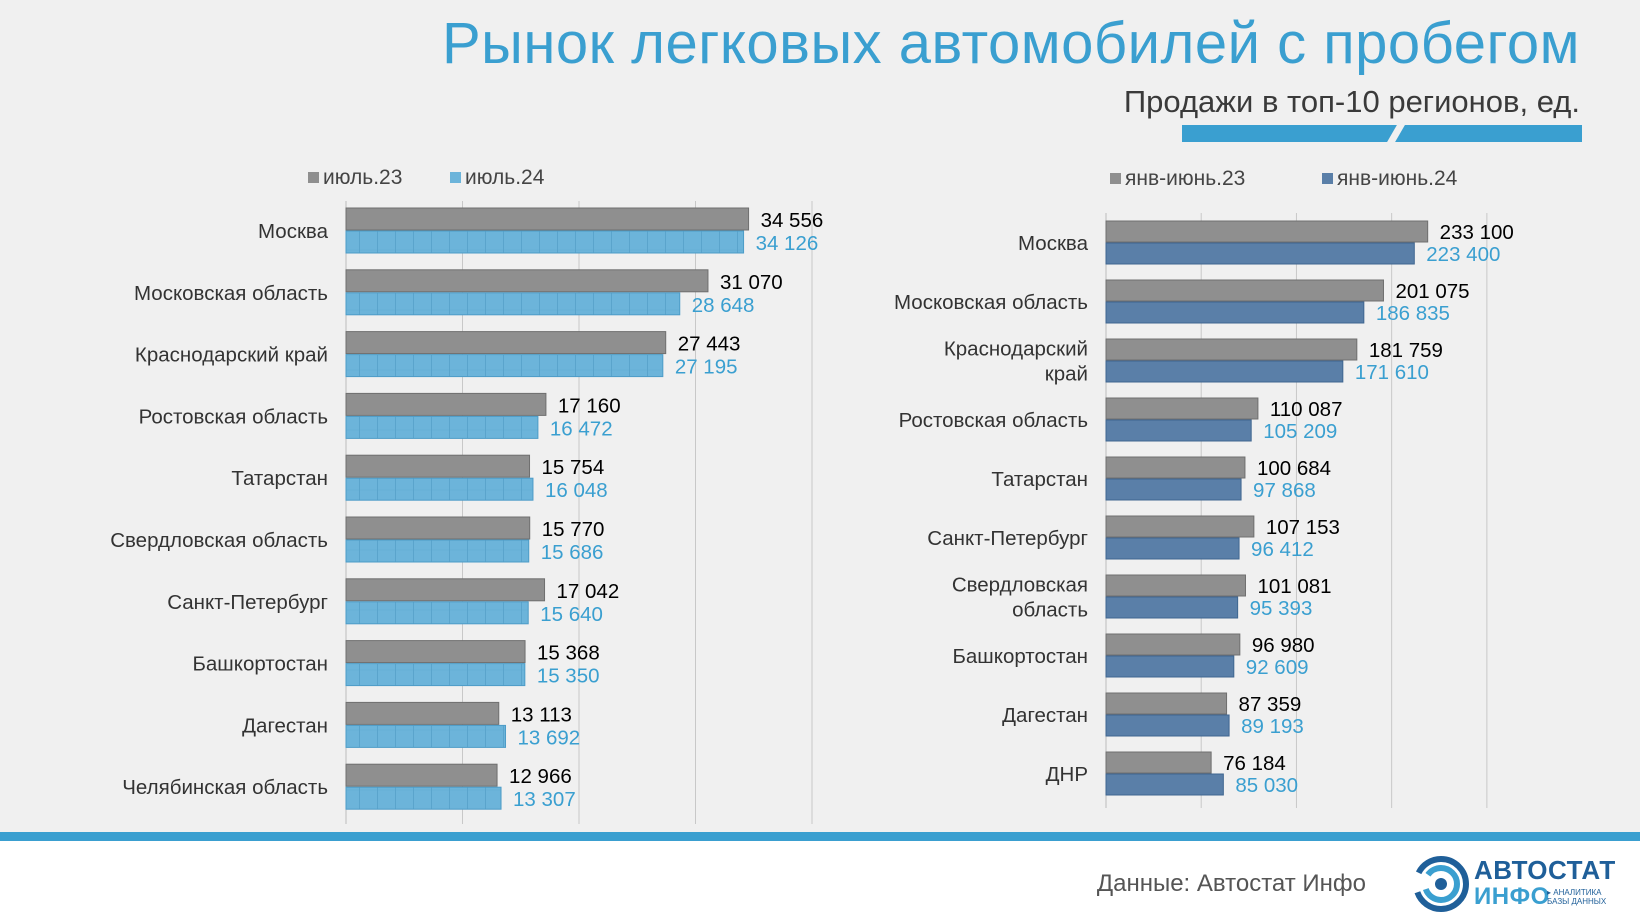  I want to click on autostat-logo: АВТОСТАТ ИНФО ▸ АНАЛИТИКА БАЗЫ ДАННЫХ, so click(1517, 885).